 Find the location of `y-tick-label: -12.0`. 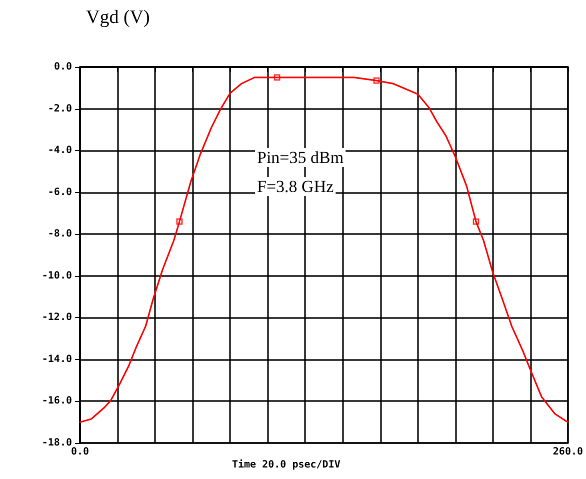

y-tick-label: -12.0 is located at coordinates (57, 318).